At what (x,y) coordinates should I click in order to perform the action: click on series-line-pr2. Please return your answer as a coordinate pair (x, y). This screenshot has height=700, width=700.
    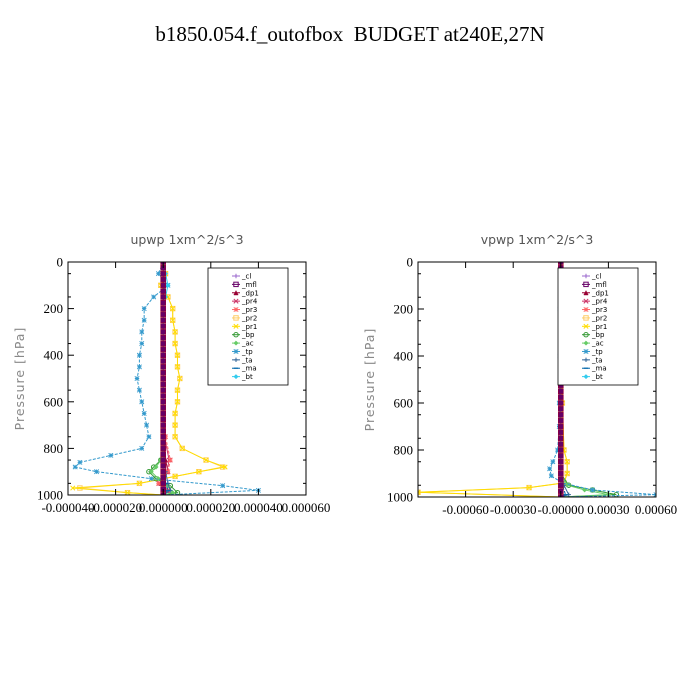
    Looking at the image, I should click on (493, 379).